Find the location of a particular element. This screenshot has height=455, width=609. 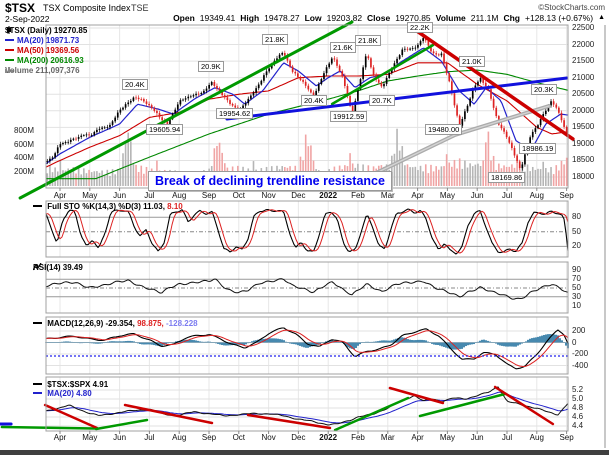

candlestick-icon is located at coordinates (9, 30).